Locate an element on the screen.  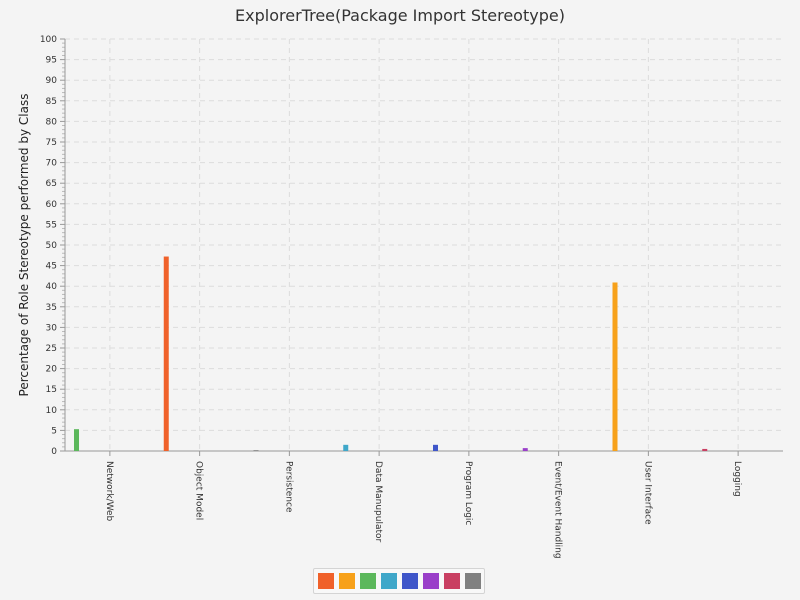
x-tick-label: Object Model is located at coordinates (199, 490).